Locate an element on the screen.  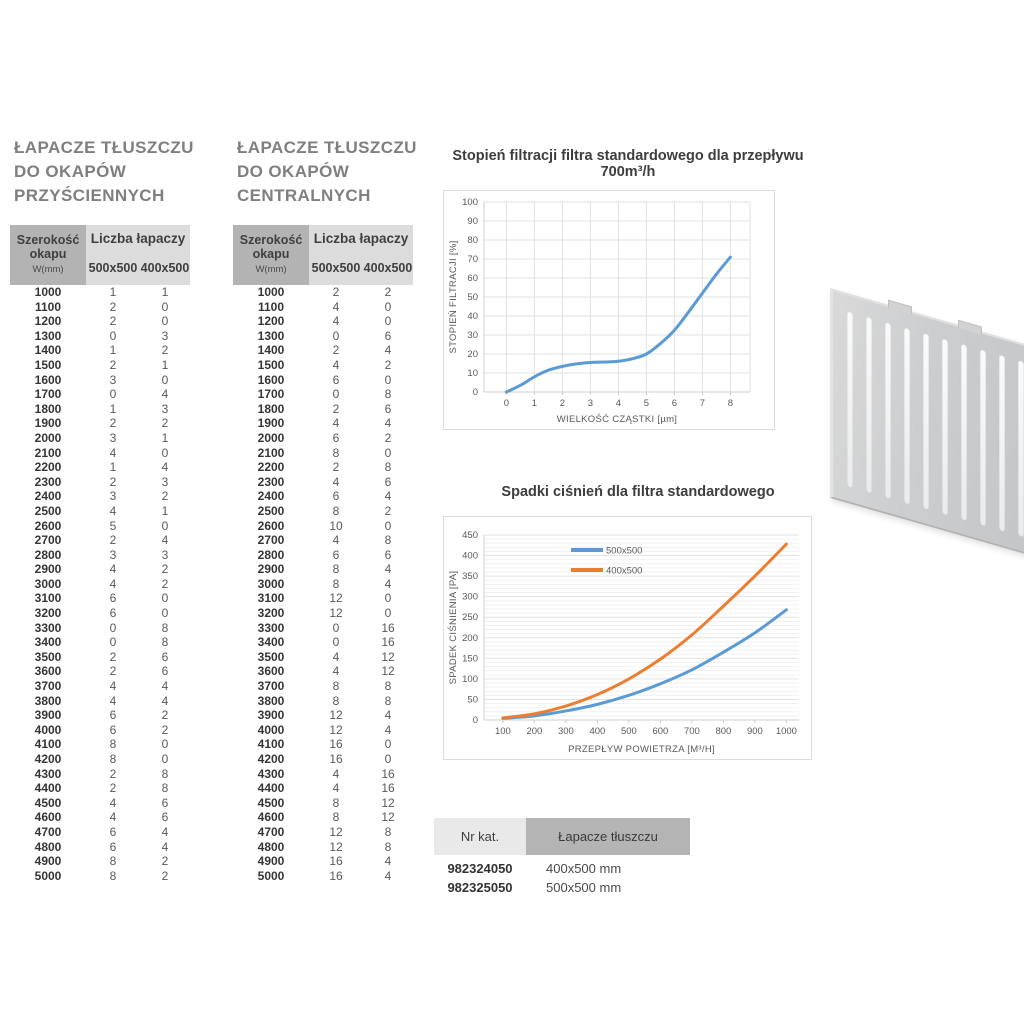
y-tick-label: 350 is located at coordinates (470, 576).